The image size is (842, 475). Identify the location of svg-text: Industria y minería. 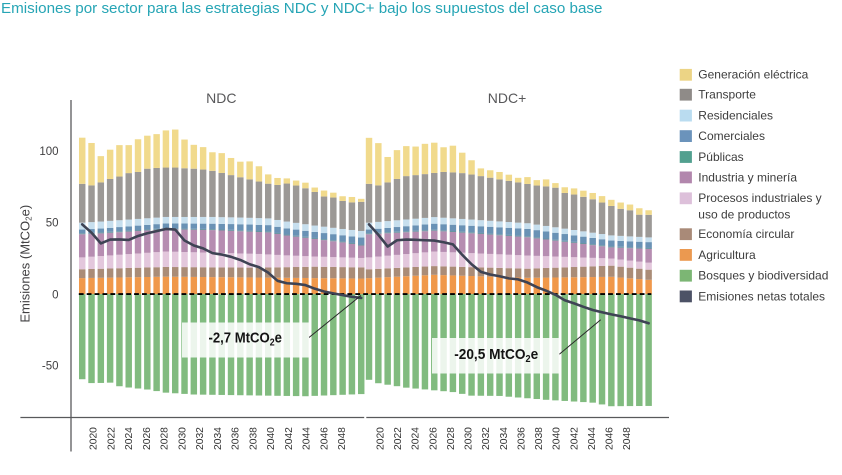
(747, 177).